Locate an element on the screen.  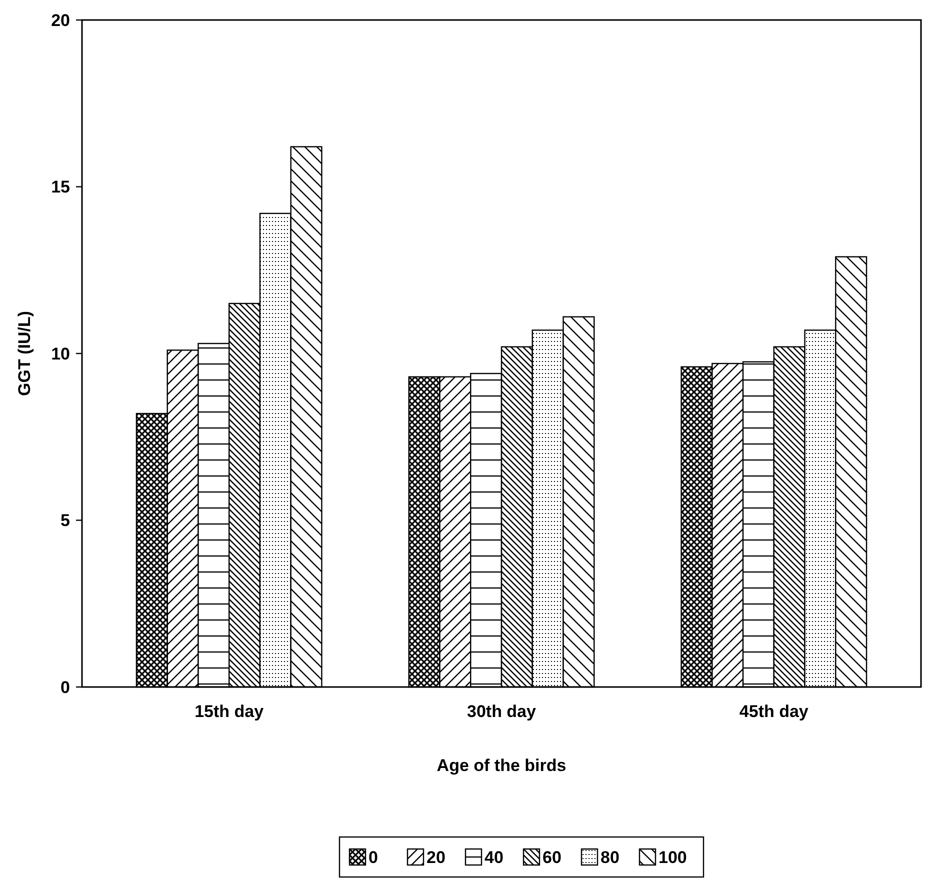
legend-label: 20 is located at coordinates (436, 857).